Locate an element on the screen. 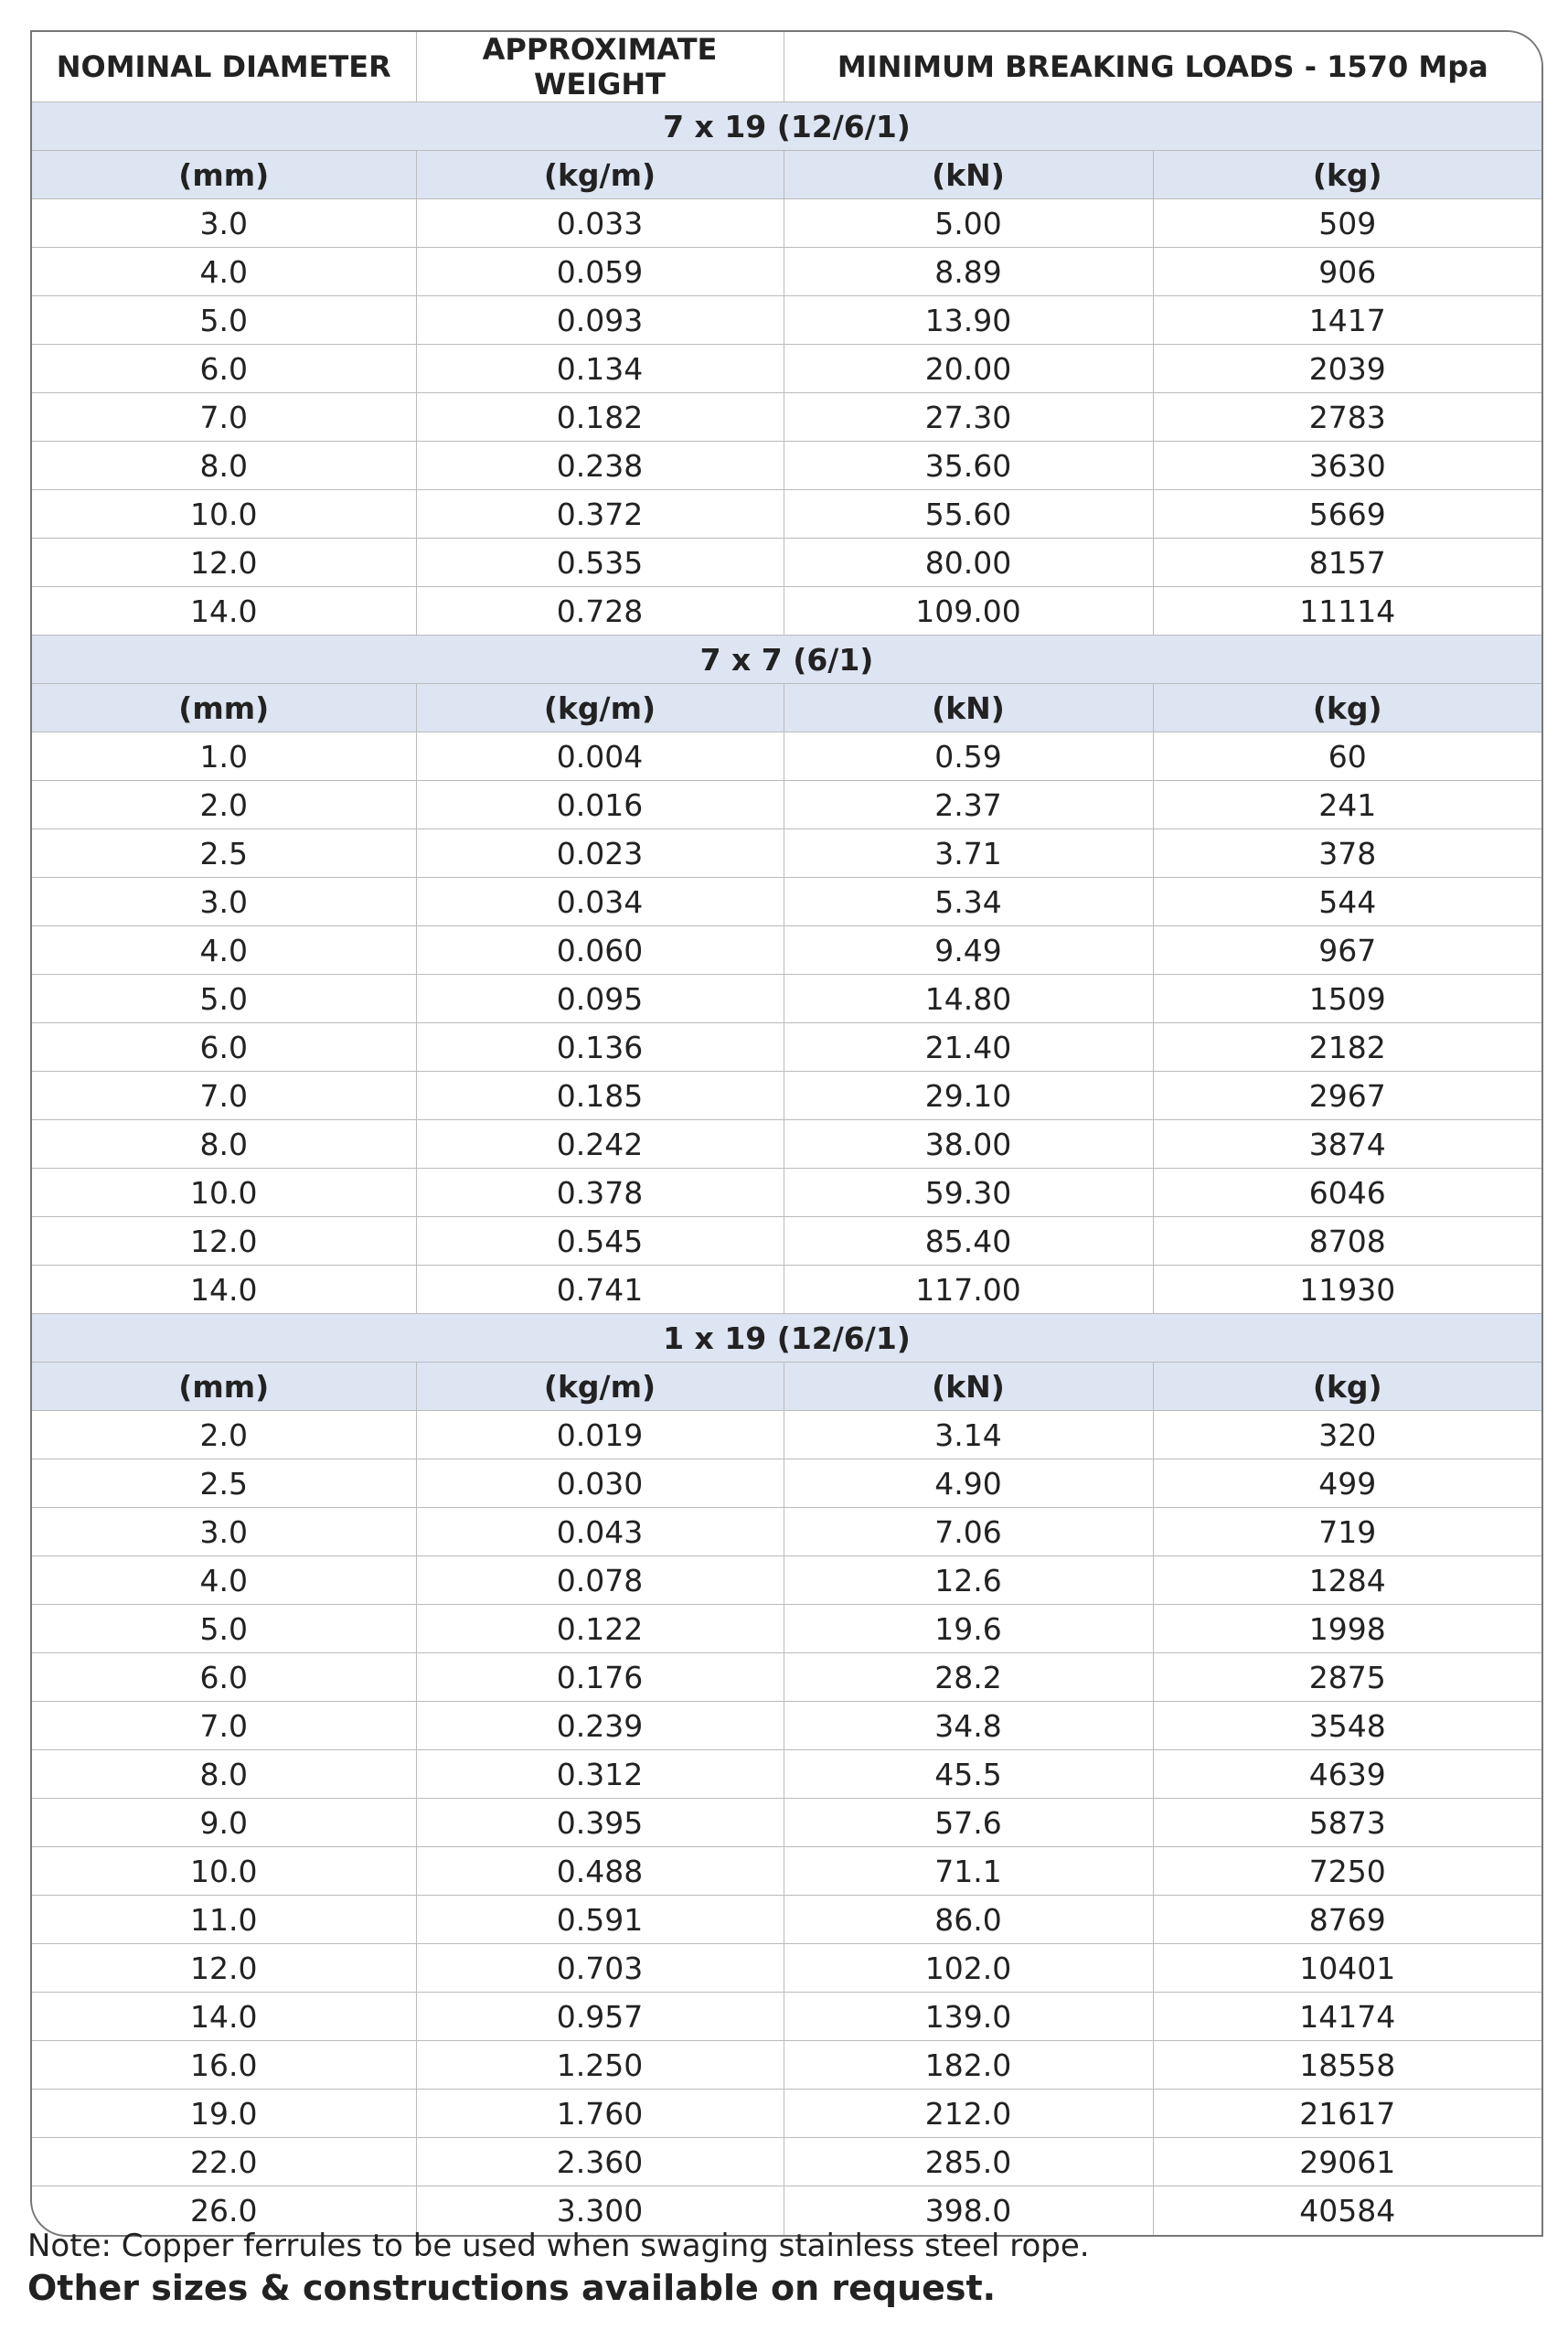  cell: 38.00 is located at coordinates (968, 1144).